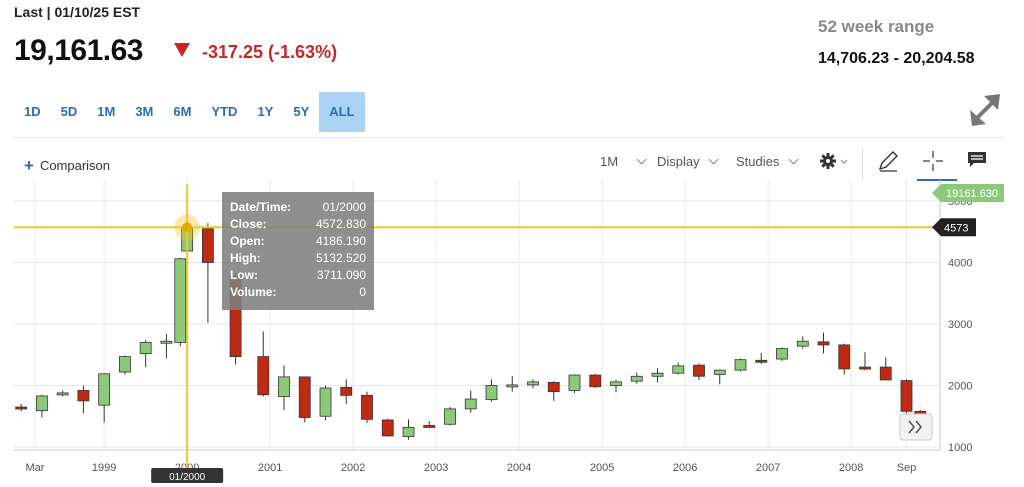 This screenshot has width=1024, height=487. What do you see at coordinates (340, 224) in the screenshot?
I see `tooltip-value: 4572.830` at bounding box center [340, 224].